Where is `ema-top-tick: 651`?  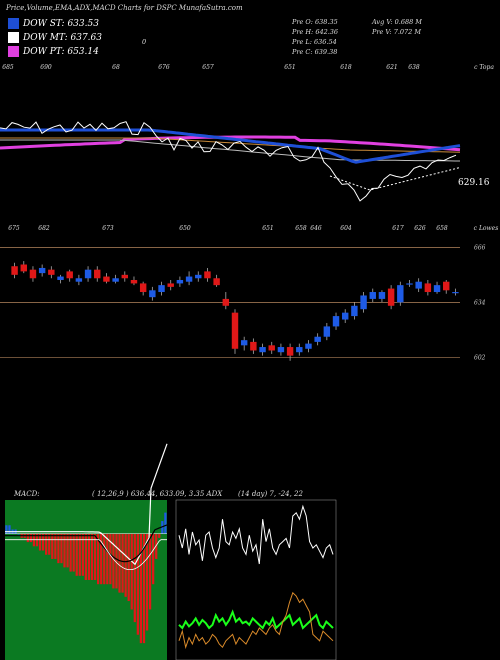
ema-top-tick: 651 is located at coordinates (289, 67).